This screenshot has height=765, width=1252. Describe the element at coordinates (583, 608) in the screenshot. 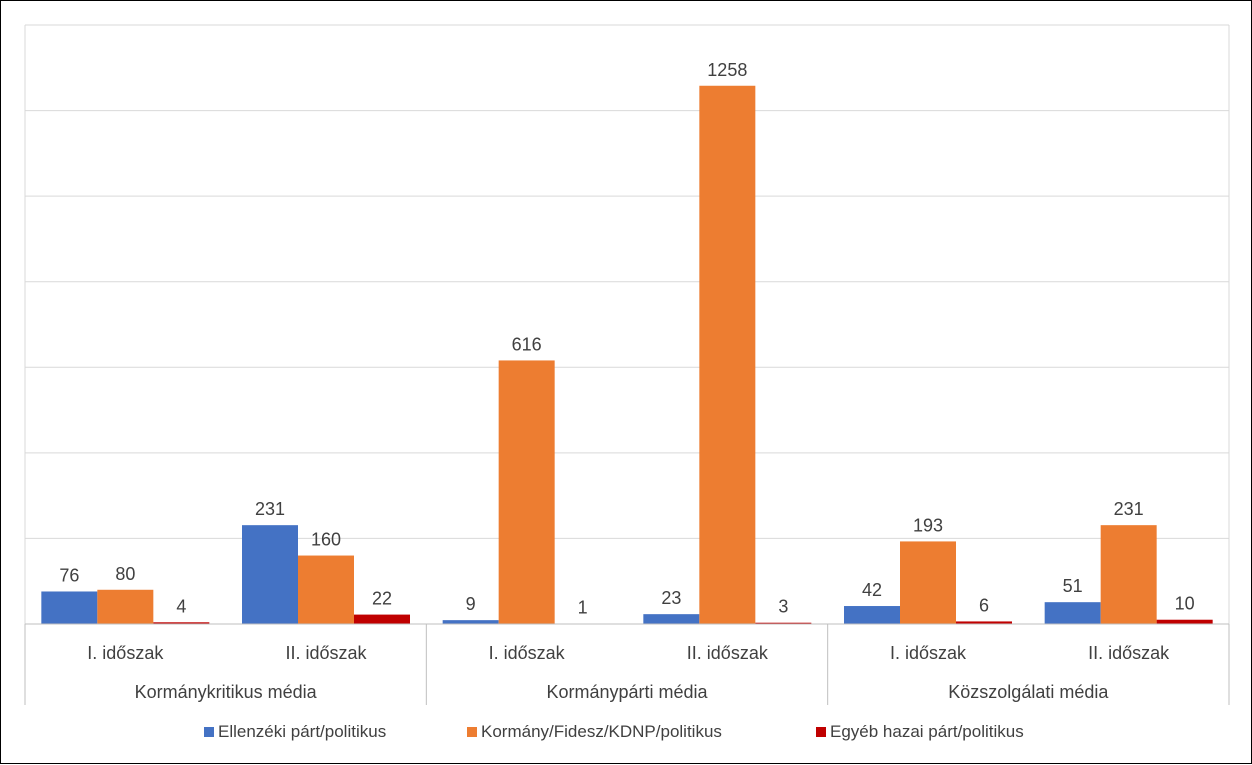

I see `data-label: 1` at that location.